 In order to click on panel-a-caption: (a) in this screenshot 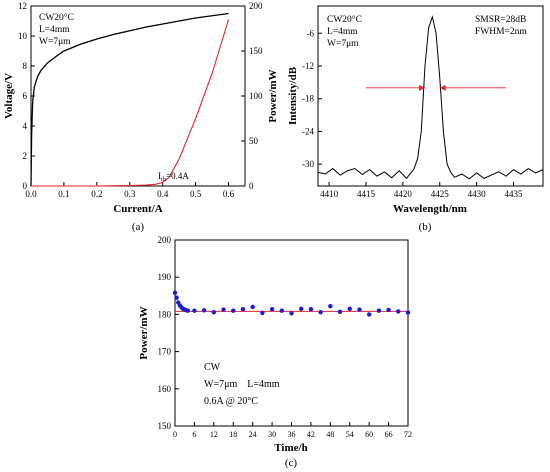, I will do `click(138, 227)`.